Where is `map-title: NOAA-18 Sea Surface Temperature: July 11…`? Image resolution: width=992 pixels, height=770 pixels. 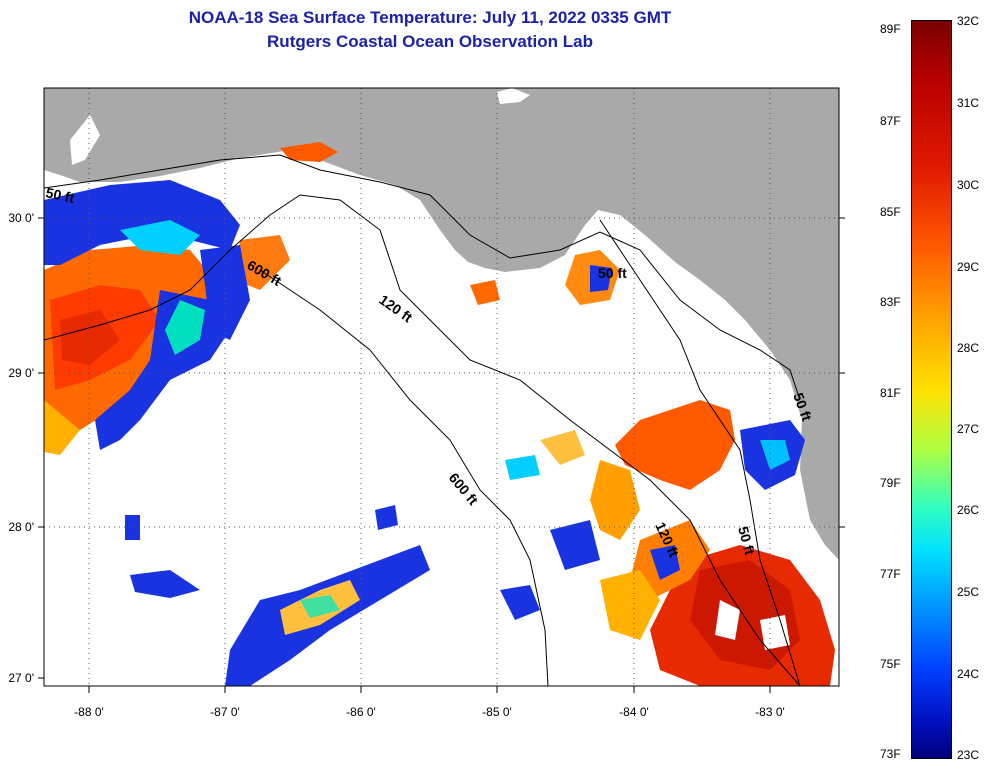
map-title: NOAA-18 Sea Surface Temperature: July 11… is located at coordinates (430, 17).